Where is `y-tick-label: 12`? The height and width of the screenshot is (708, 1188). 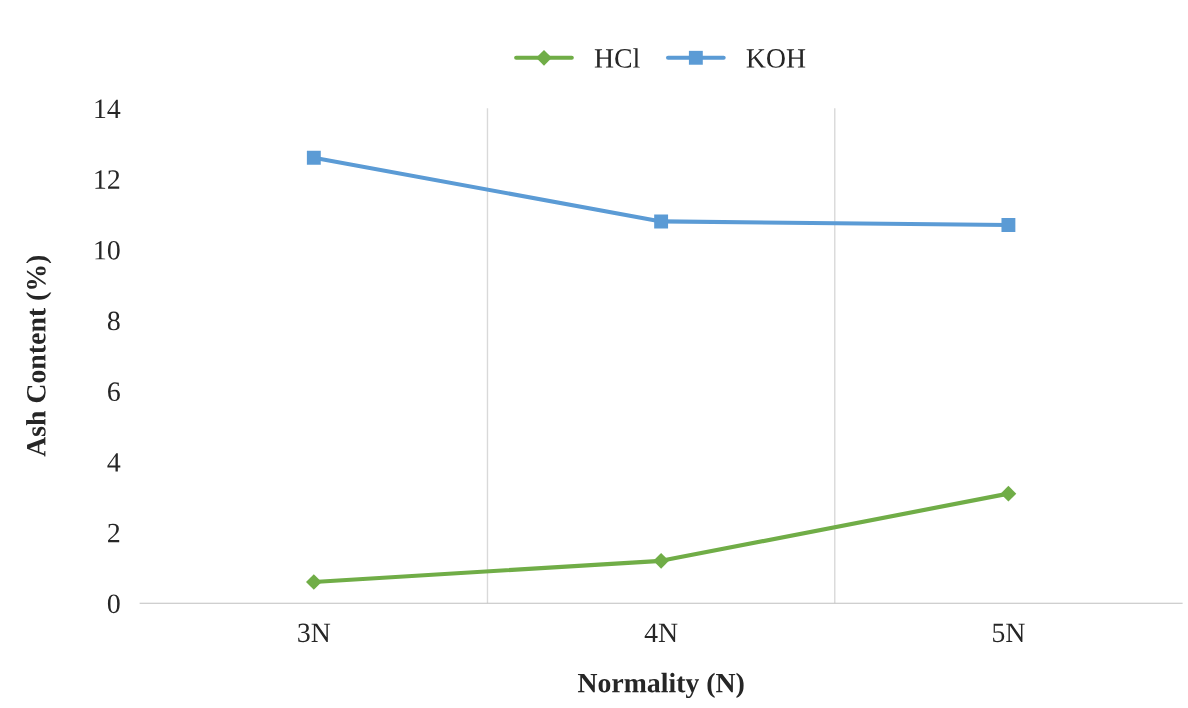 y-tick-label: 12 is located at coordinates (107, 179).